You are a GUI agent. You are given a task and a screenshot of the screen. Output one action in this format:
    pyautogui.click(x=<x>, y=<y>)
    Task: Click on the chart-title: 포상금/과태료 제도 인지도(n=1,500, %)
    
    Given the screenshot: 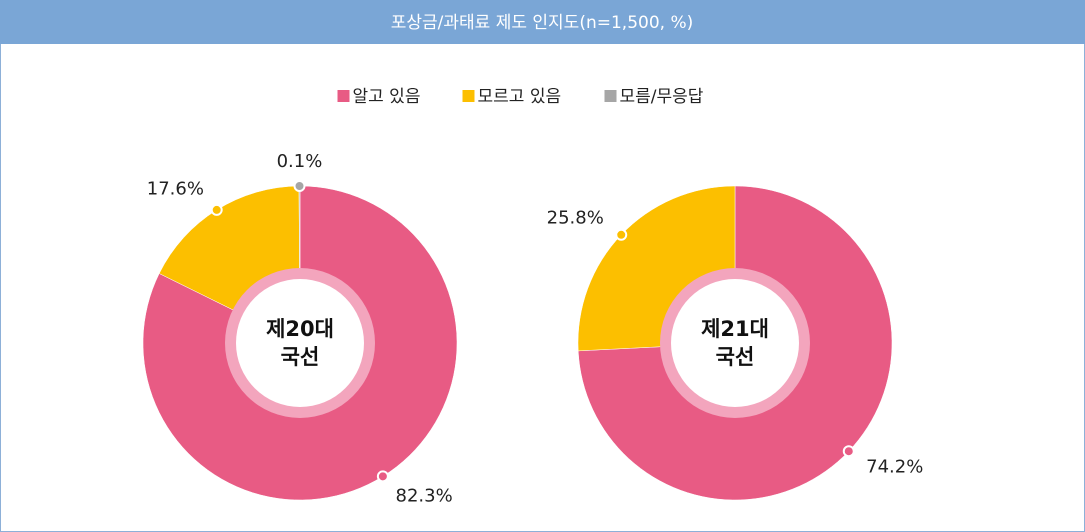 What is the action you would take?
    pyautogui.click(x=542, y=23)
    